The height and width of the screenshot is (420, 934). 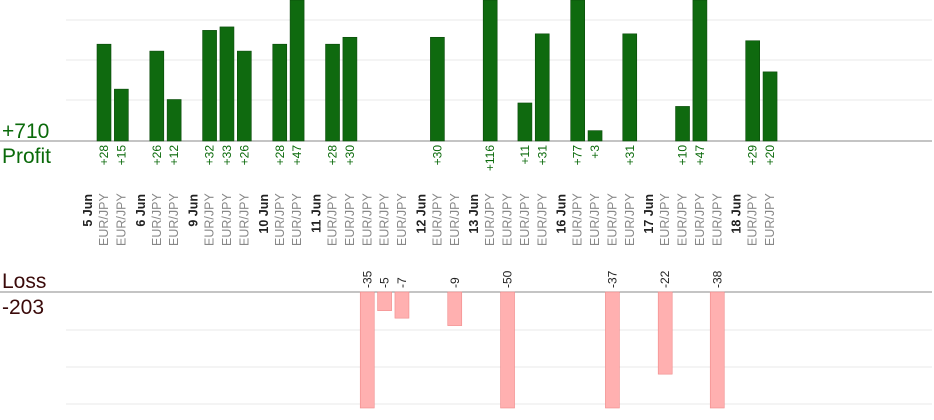 What do you see at coordinates (194, 210) in the screenshot?
I see `date-label: 9 Jun` at bounding box center [194, 210].